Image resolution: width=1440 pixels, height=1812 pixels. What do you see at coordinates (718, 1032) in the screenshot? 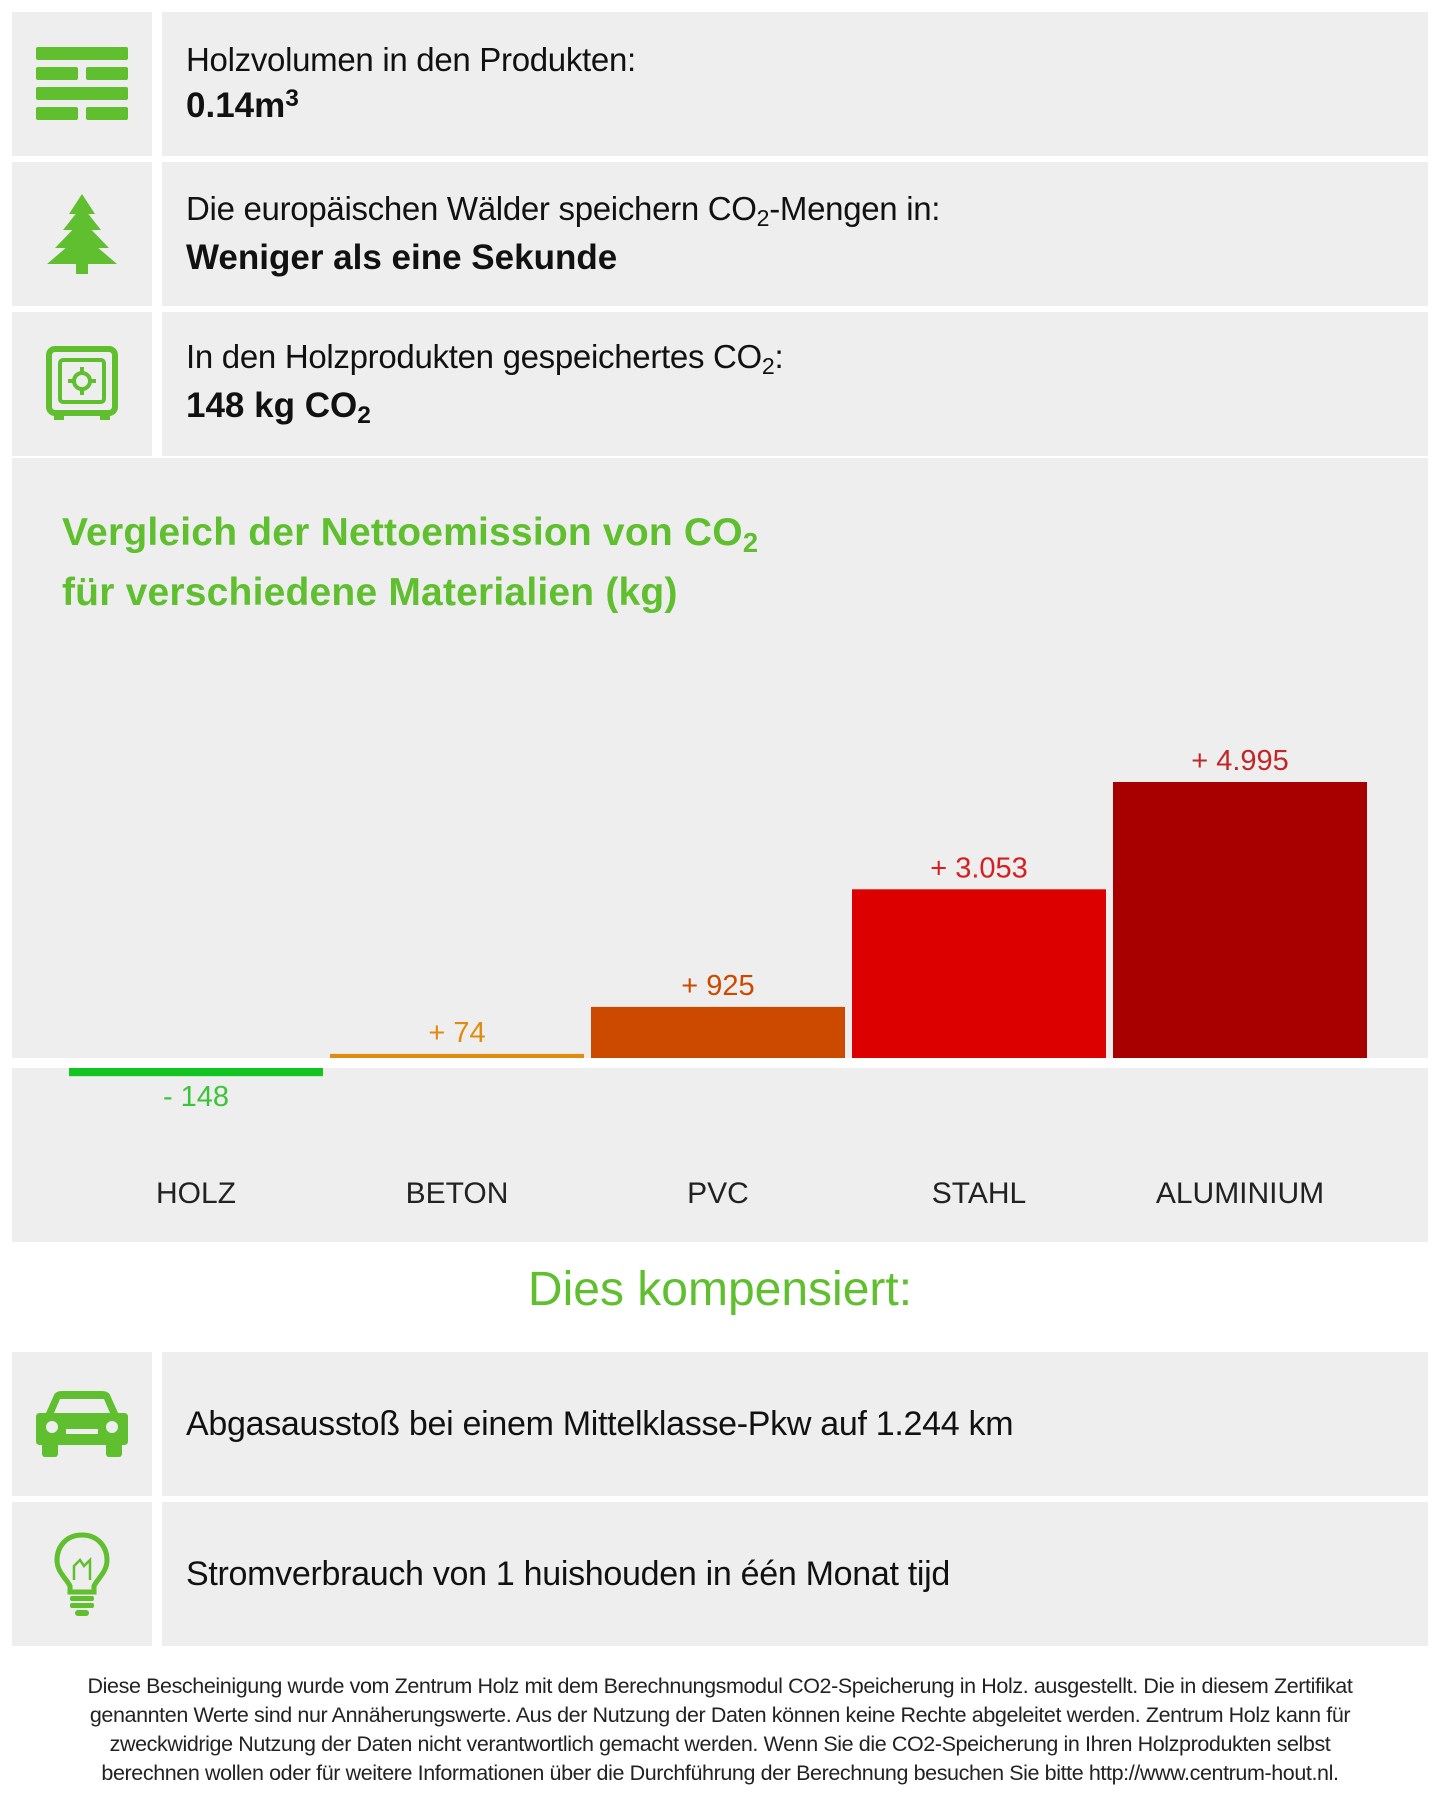
I see `bar-pvc` at bounding box center [718, 1032].